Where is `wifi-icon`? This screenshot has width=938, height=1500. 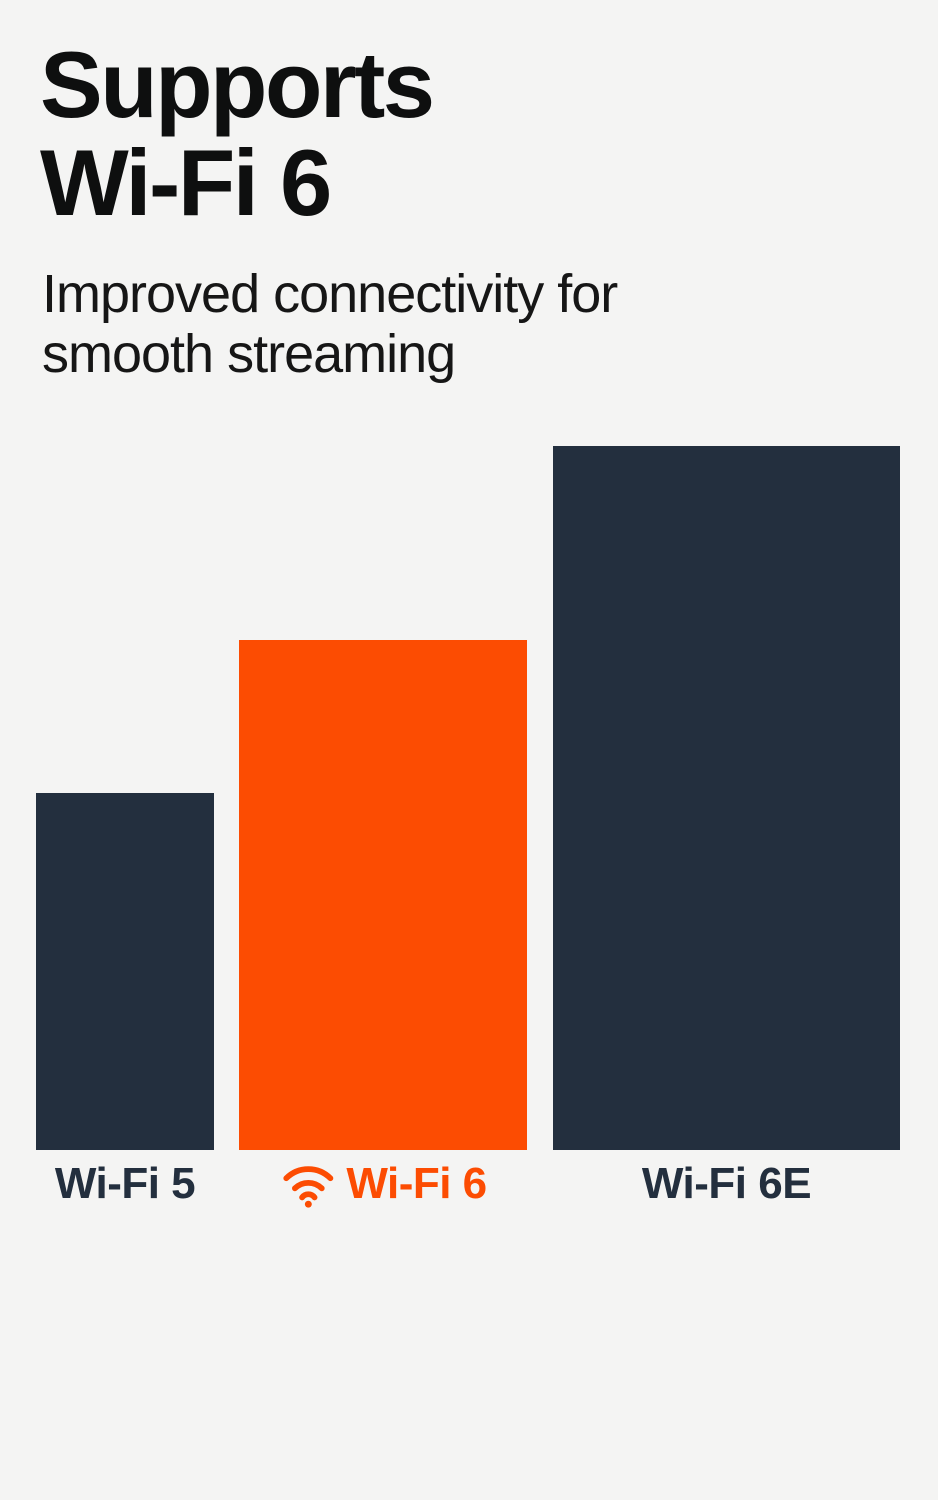 wifi-icon is located at coordinates (308, 1187).